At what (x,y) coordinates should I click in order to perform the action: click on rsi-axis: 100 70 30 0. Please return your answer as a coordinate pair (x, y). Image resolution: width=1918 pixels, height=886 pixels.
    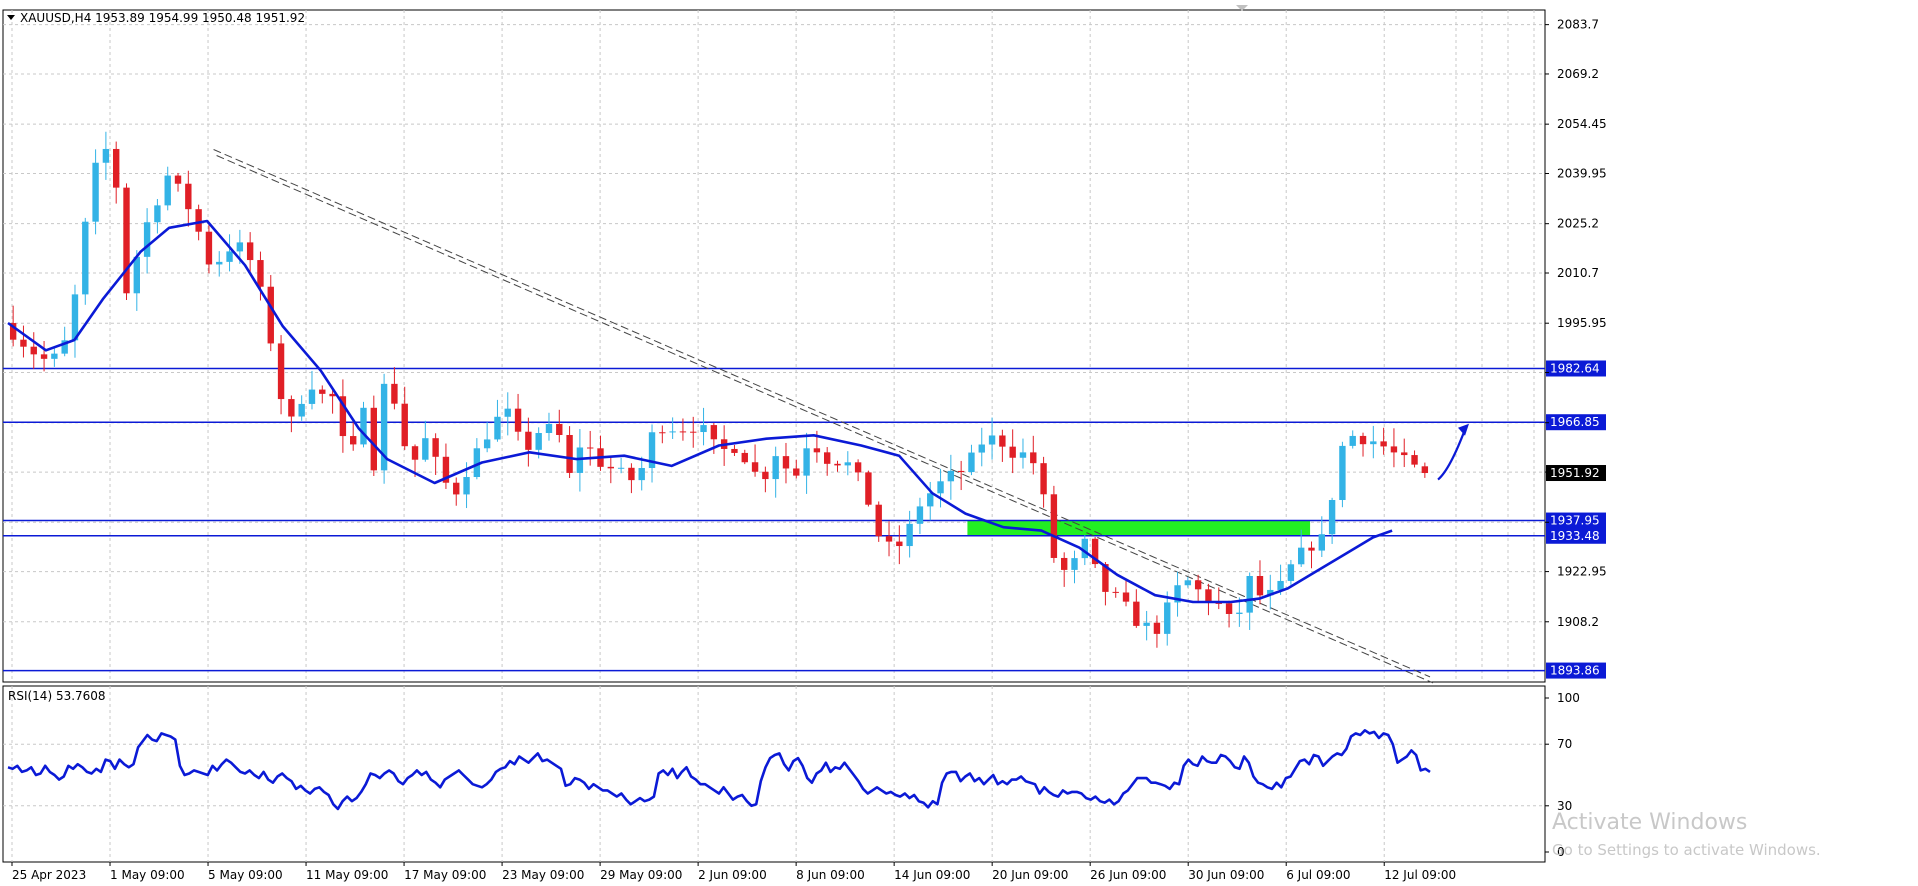
    Looking at the image, I should click on (1562, 775).